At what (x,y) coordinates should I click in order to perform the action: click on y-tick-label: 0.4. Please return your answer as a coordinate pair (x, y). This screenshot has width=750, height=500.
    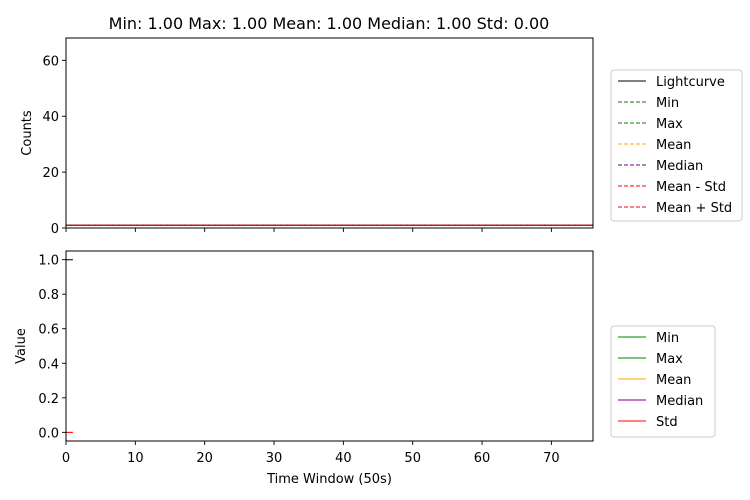
    Looking at the image, I should click on (48, 364).